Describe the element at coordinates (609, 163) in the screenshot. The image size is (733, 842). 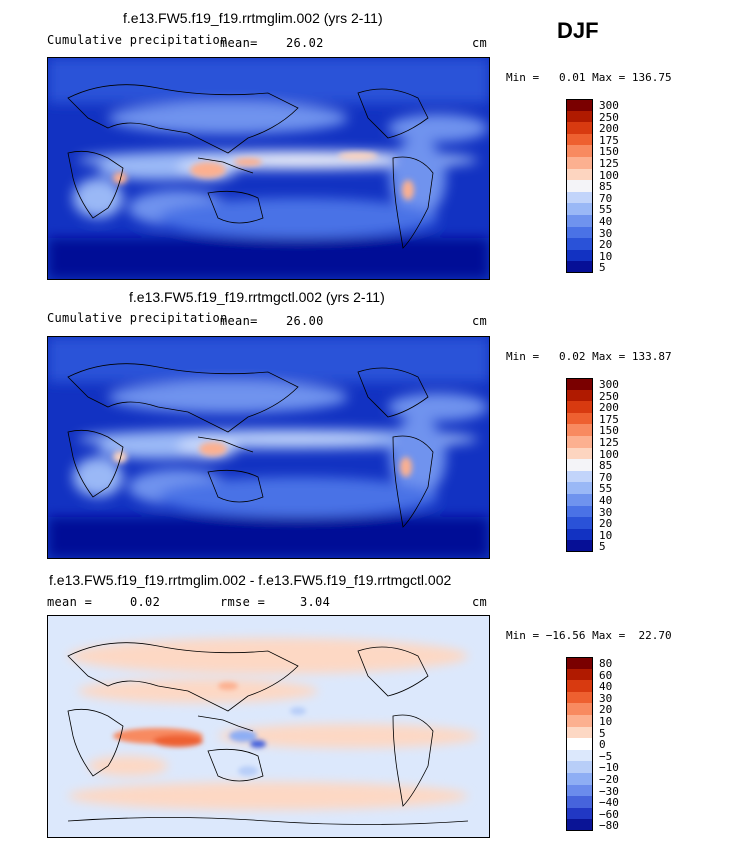
I see `colorbar-level-label: 125` at that location.